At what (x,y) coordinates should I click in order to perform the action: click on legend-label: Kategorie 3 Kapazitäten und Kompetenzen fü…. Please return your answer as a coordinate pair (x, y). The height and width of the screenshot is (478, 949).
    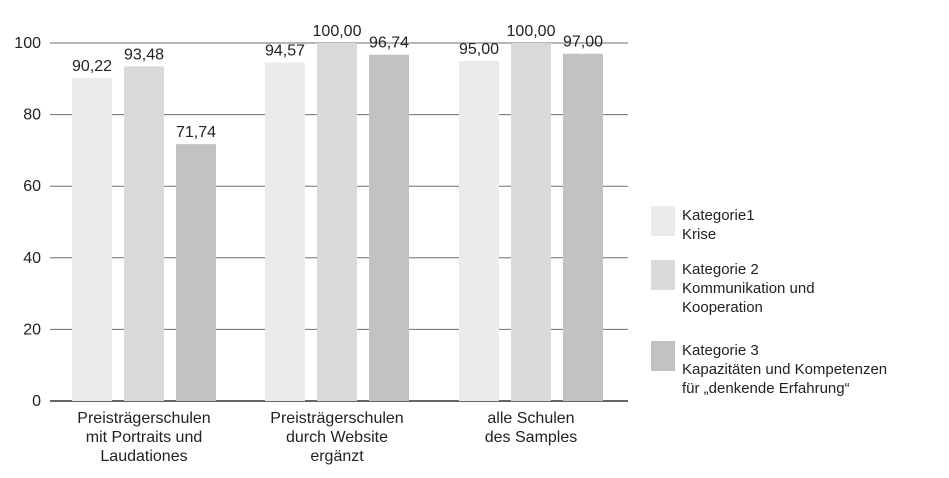
    Looking at the image, I should click on (784, 369).